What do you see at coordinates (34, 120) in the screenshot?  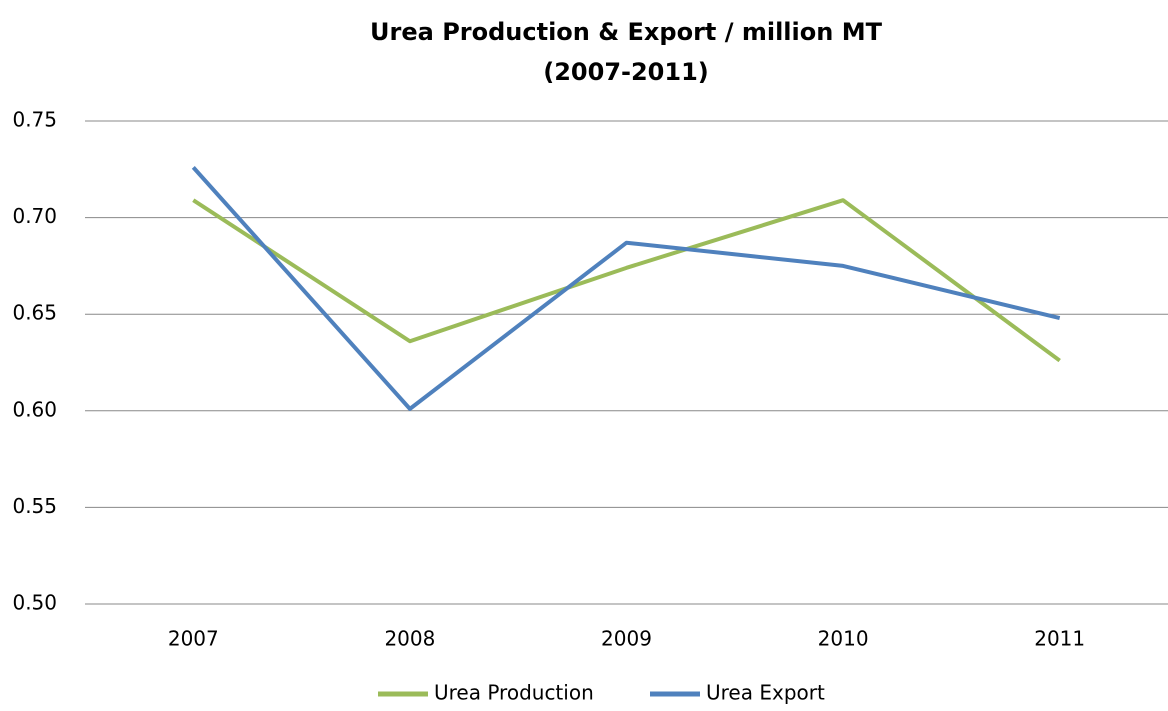 I see `y-tick-label: 0.75` at bounding box center [34, 120].